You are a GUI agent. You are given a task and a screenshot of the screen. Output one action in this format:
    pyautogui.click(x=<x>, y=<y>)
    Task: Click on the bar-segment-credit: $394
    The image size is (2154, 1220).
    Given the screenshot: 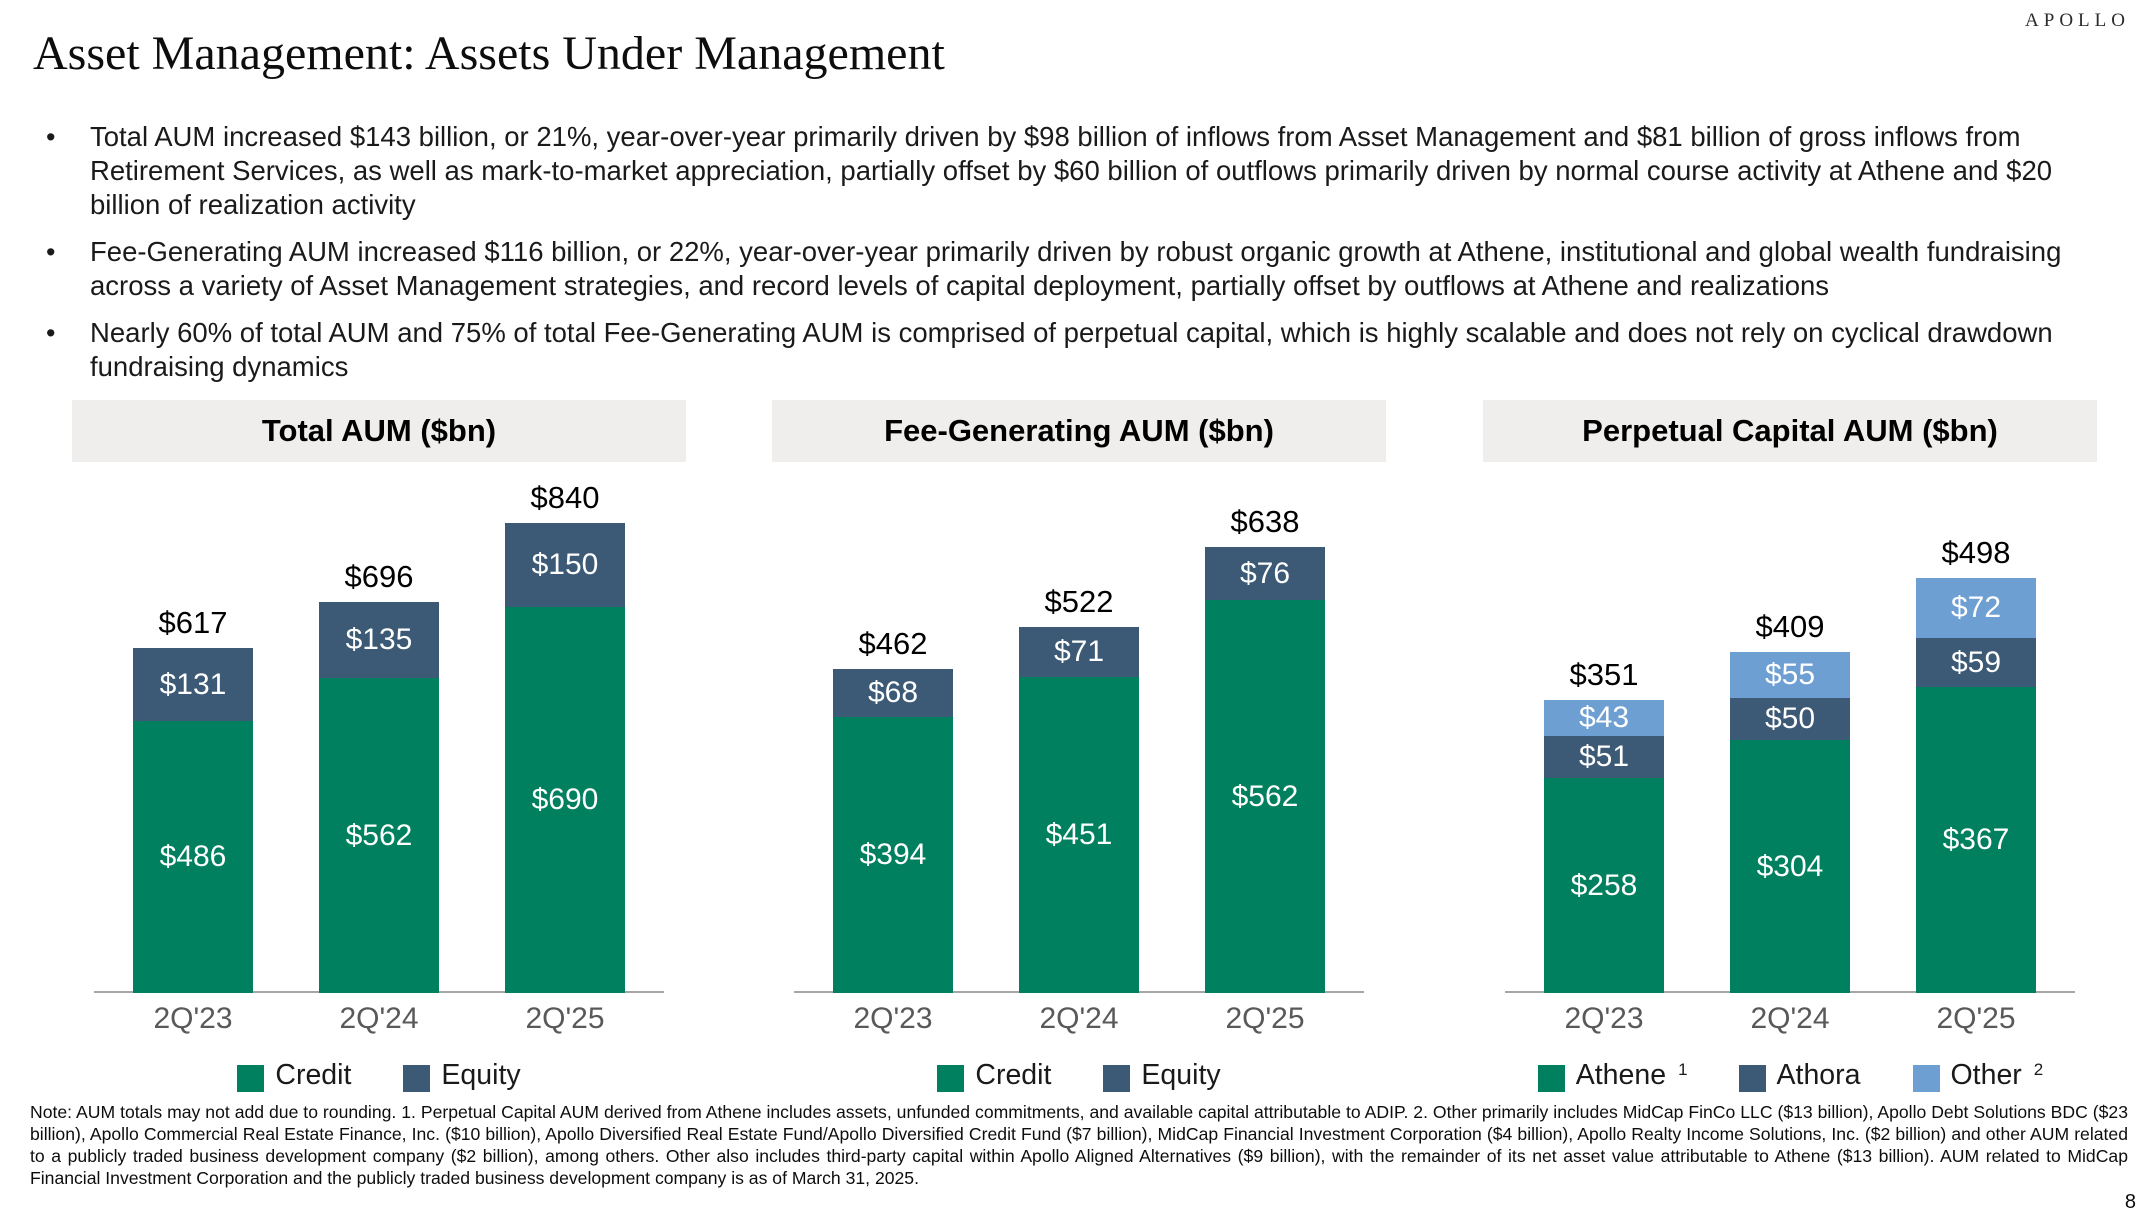 What is the action you would take?
    pyautogui.click(x=893, y=855)
    